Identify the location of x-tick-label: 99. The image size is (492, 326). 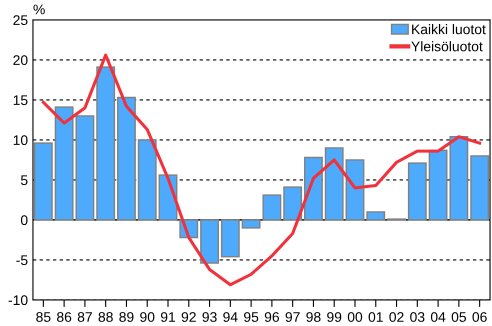
(334, 317).